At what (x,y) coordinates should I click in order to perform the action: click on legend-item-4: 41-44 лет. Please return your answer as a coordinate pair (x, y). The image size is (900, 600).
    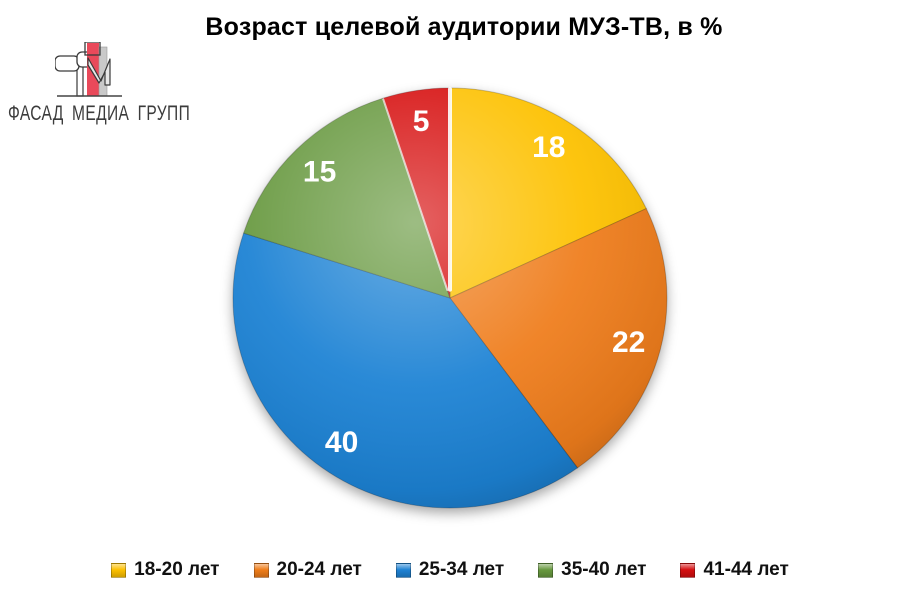
    Looking at the image, I should click on (734, 570).